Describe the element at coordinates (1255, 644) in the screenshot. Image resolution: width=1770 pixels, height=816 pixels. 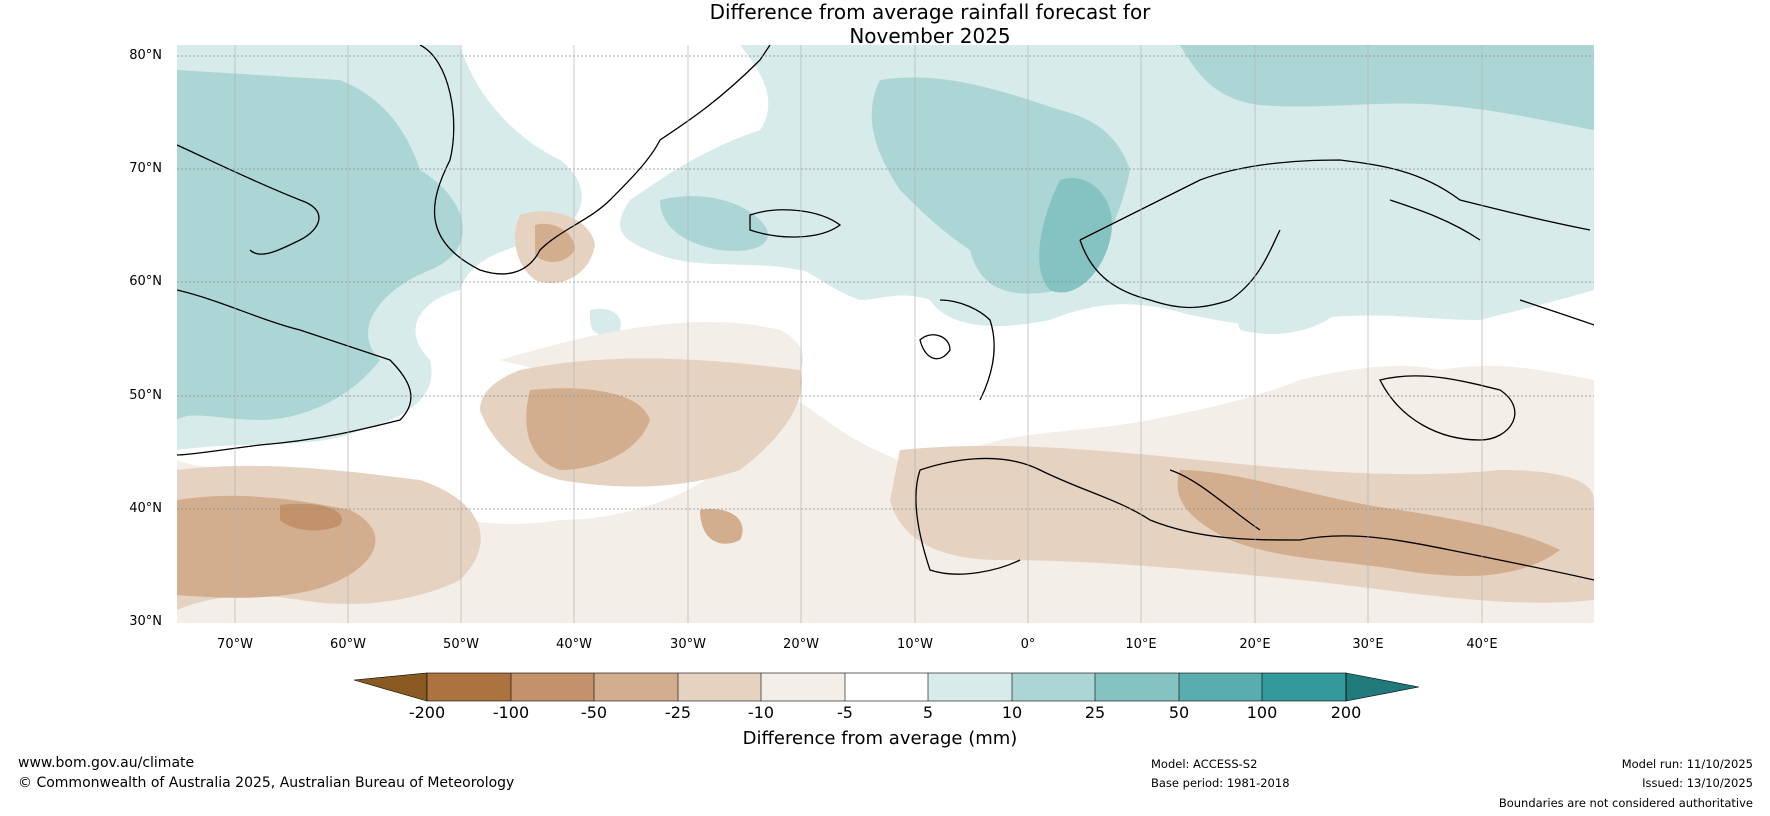
I see `lon-label-20e: 20°E` at that location.